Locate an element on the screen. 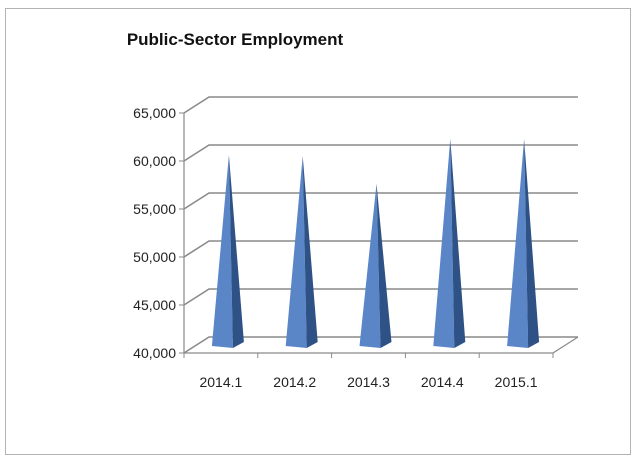 The height and width of the screenshot is (460, 638). y-tick-label: 65,000 is located at coordinates (154, 113).